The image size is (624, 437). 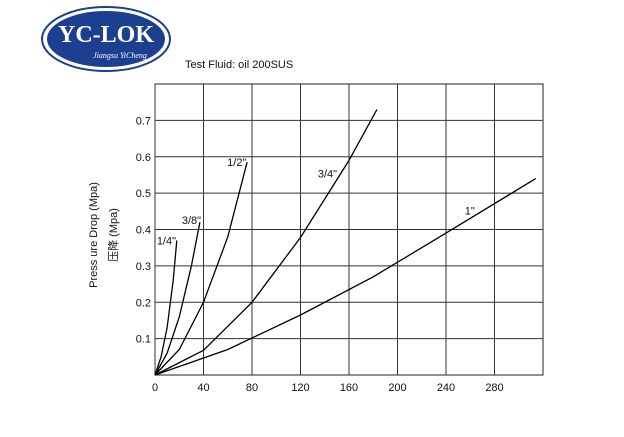 I want to click on y-tick-label: 0.4, so click(x=143, y=231).